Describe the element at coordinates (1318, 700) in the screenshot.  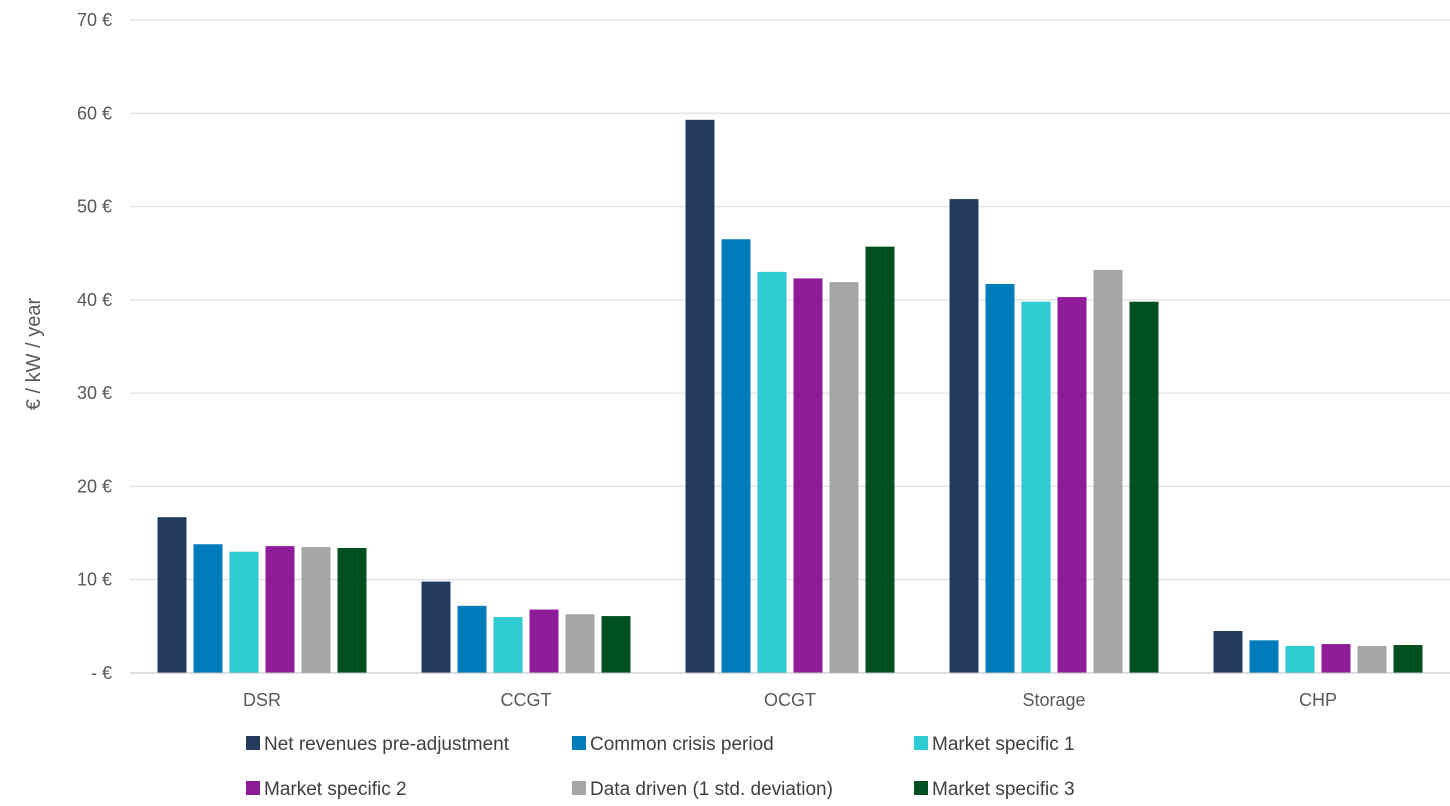
I see `x-category-label: CHP` at that location.